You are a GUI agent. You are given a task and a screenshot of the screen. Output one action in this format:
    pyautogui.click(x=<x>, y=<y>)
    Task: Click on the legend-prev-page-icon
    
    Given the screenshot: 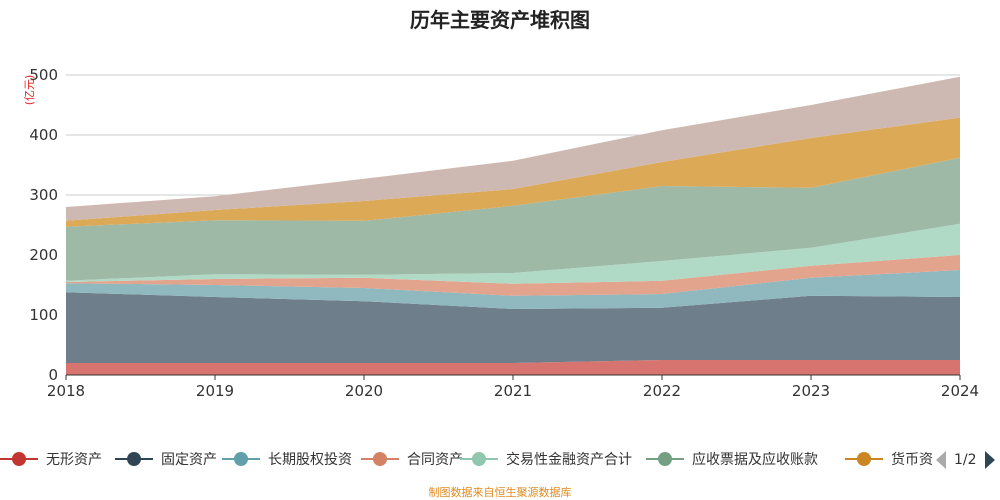 What is the action you would take?
    pyautogui.click(x=941, y=460)
    